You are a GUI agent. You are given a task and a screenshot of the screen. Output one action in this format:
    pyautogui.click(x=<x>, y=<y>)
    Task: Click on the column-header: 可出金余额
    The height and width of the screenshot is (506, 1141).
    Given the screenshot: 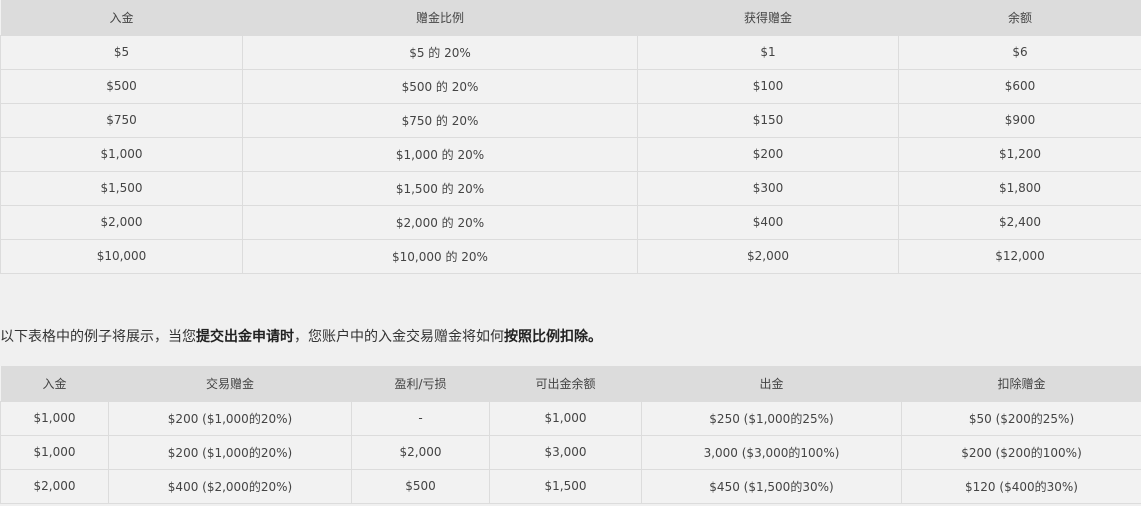 What is the action you would take?
    pyautogui.click(x=565, y=383)
    